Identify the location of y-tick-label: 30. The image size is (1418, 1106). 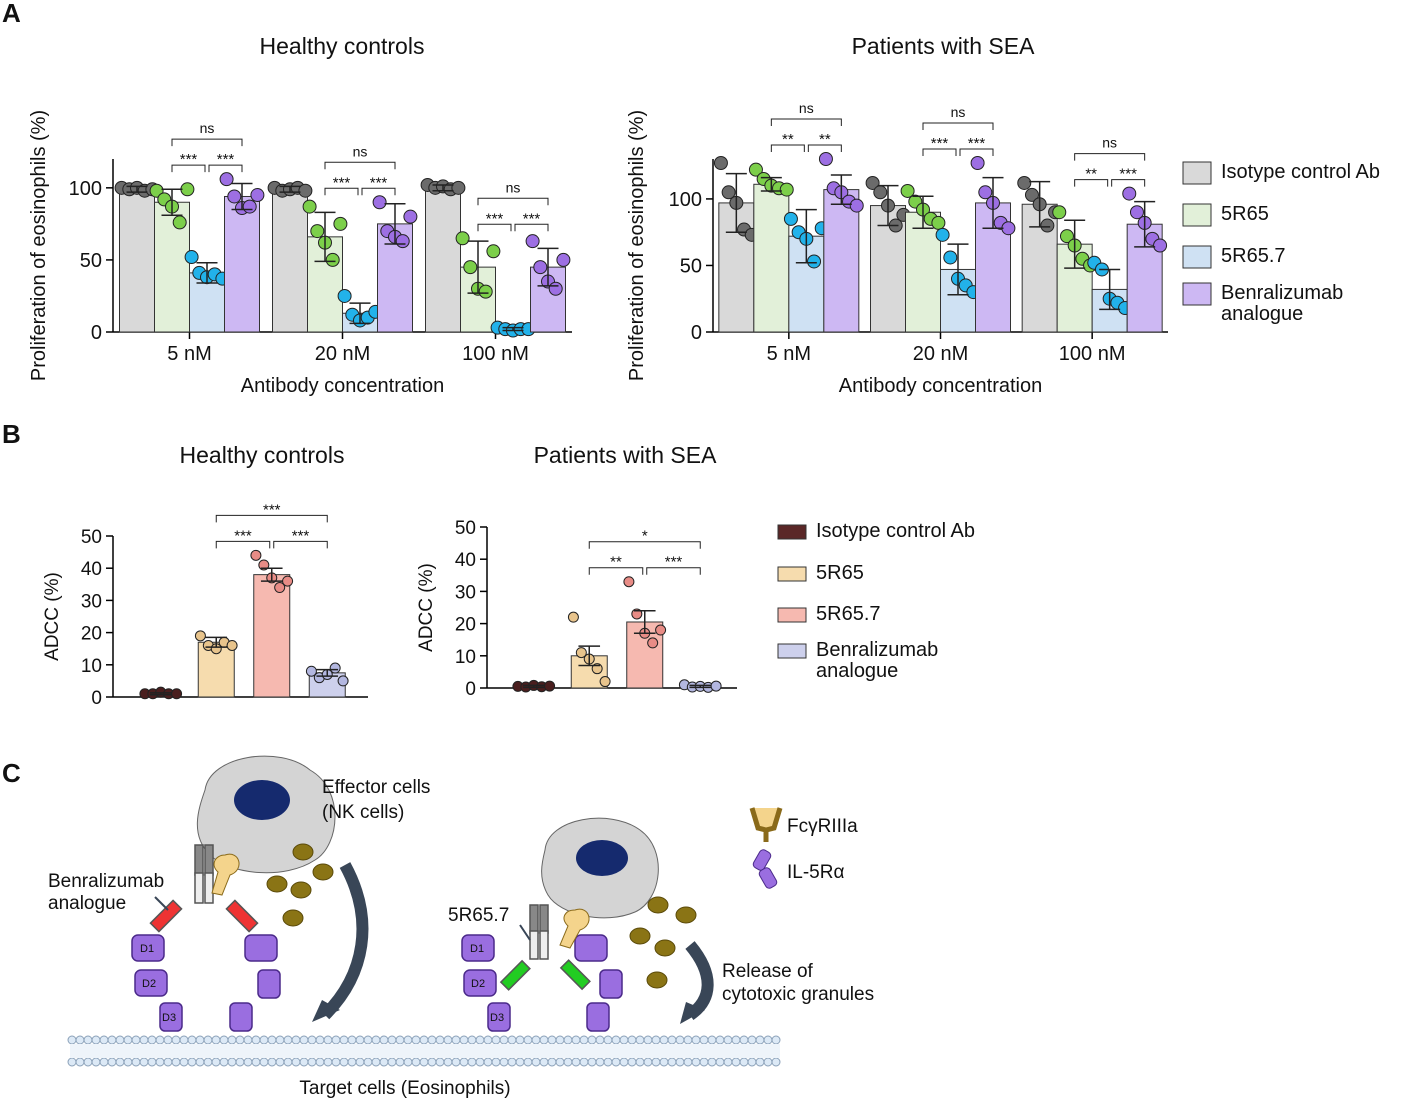
(465, 592).